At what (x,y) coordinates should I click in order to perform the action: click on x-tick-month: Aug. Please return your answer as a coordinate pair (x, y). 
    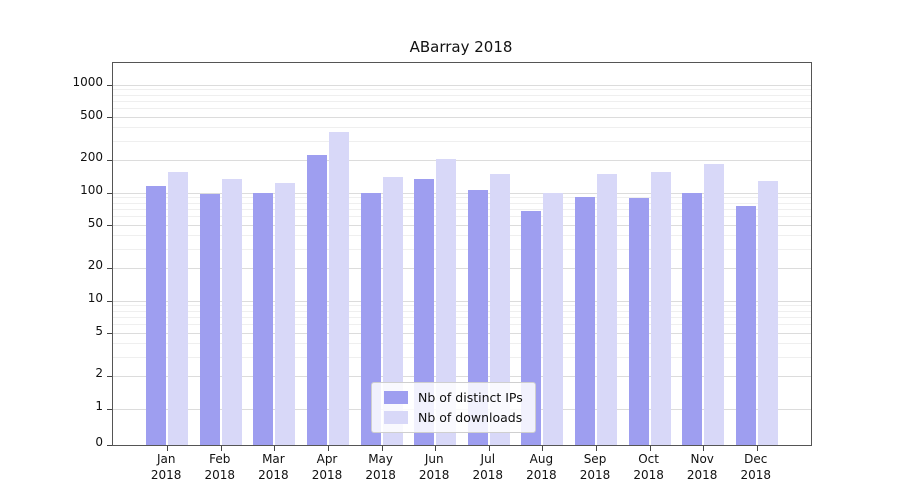
    Looking at the image, I should click on (541, 459).